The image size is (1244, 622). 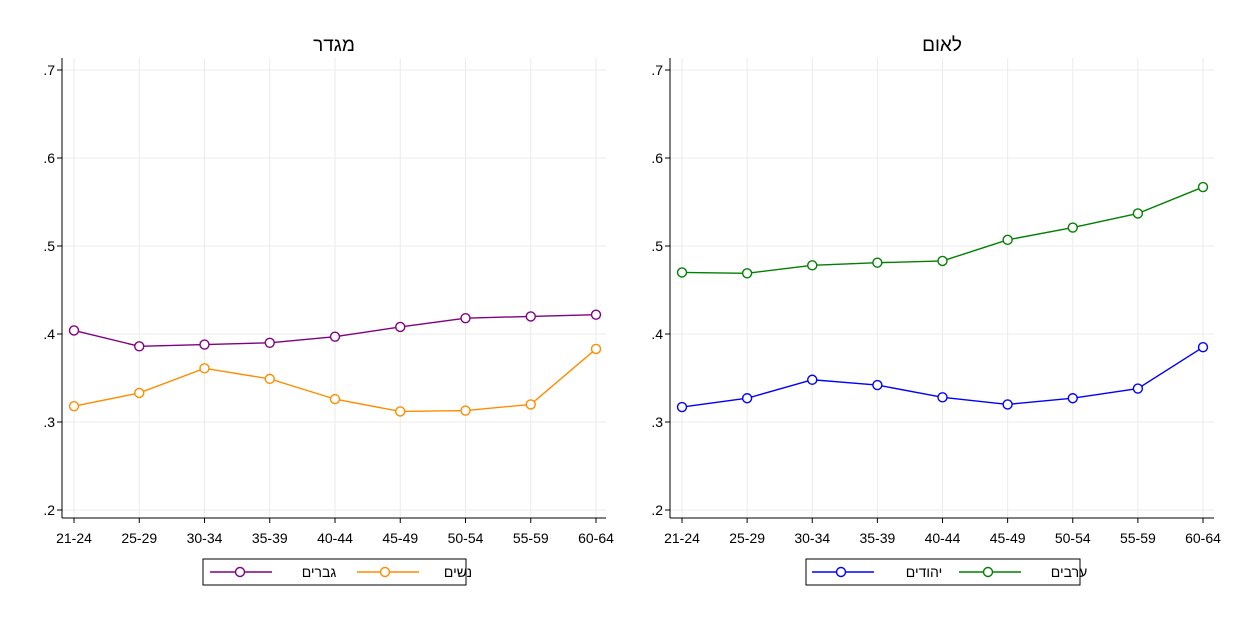 I want to click on chart-title: מגדר, so click(x=334, y=45).